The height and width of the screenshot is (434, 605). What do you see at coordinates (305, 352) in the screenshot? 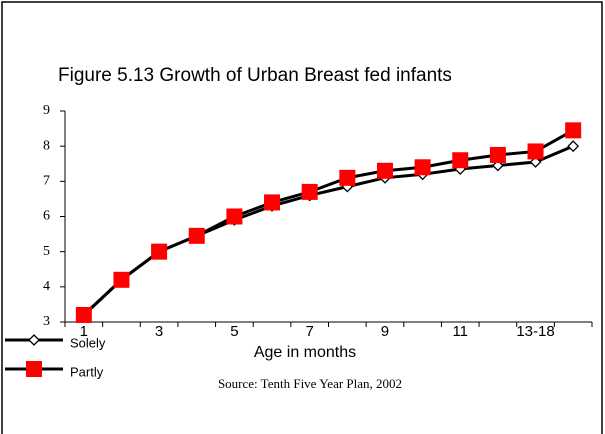
I see `x-axis-label: Age in months` at bounding box center [305, 352].